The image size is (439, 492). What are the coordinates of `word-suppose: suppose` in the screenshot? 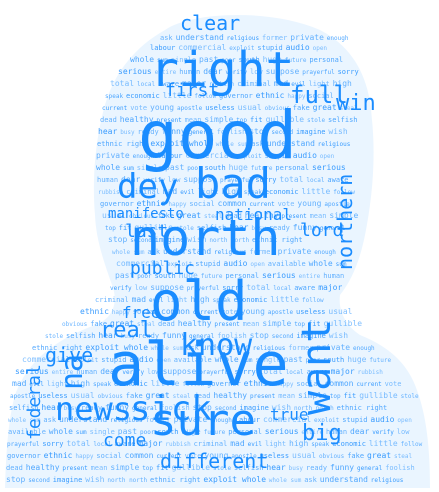 It's located at (167, 287).